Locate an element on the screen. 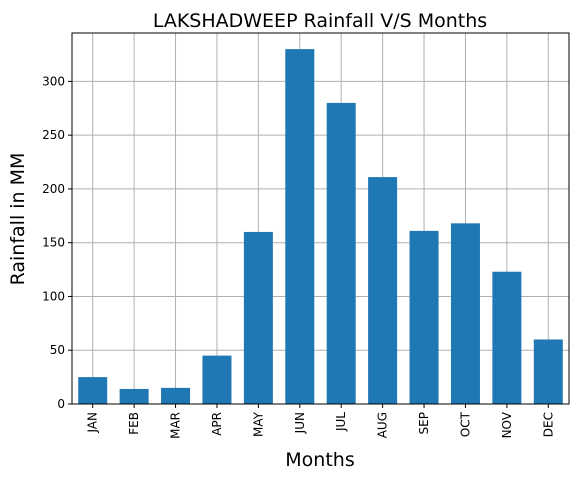 The image size is (577, 480). y-axis-title: Rainfall in MM is located at coordinates (18, 219).